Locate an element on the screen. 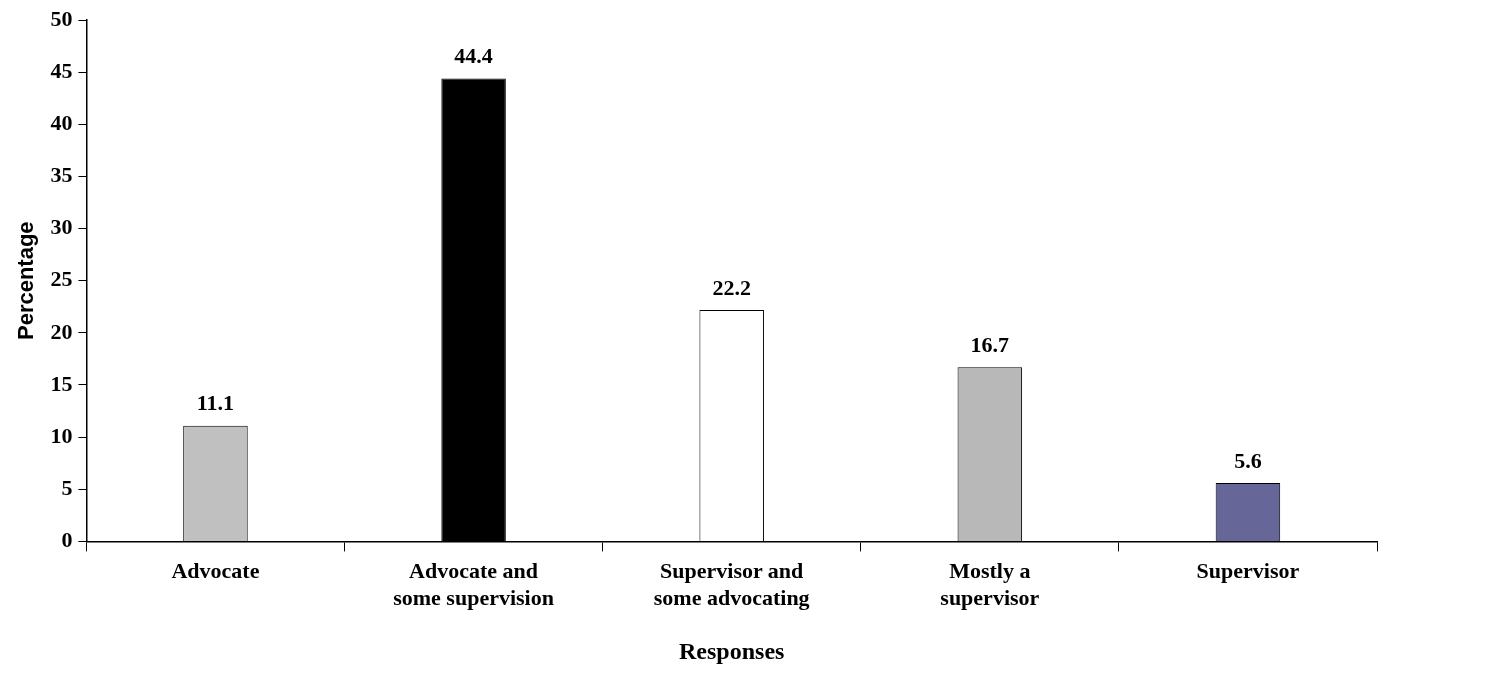 Image resolution: width=1487 pixels, height=681 pixels. y-tick-label: 30 is located at coordinates (61, 227).